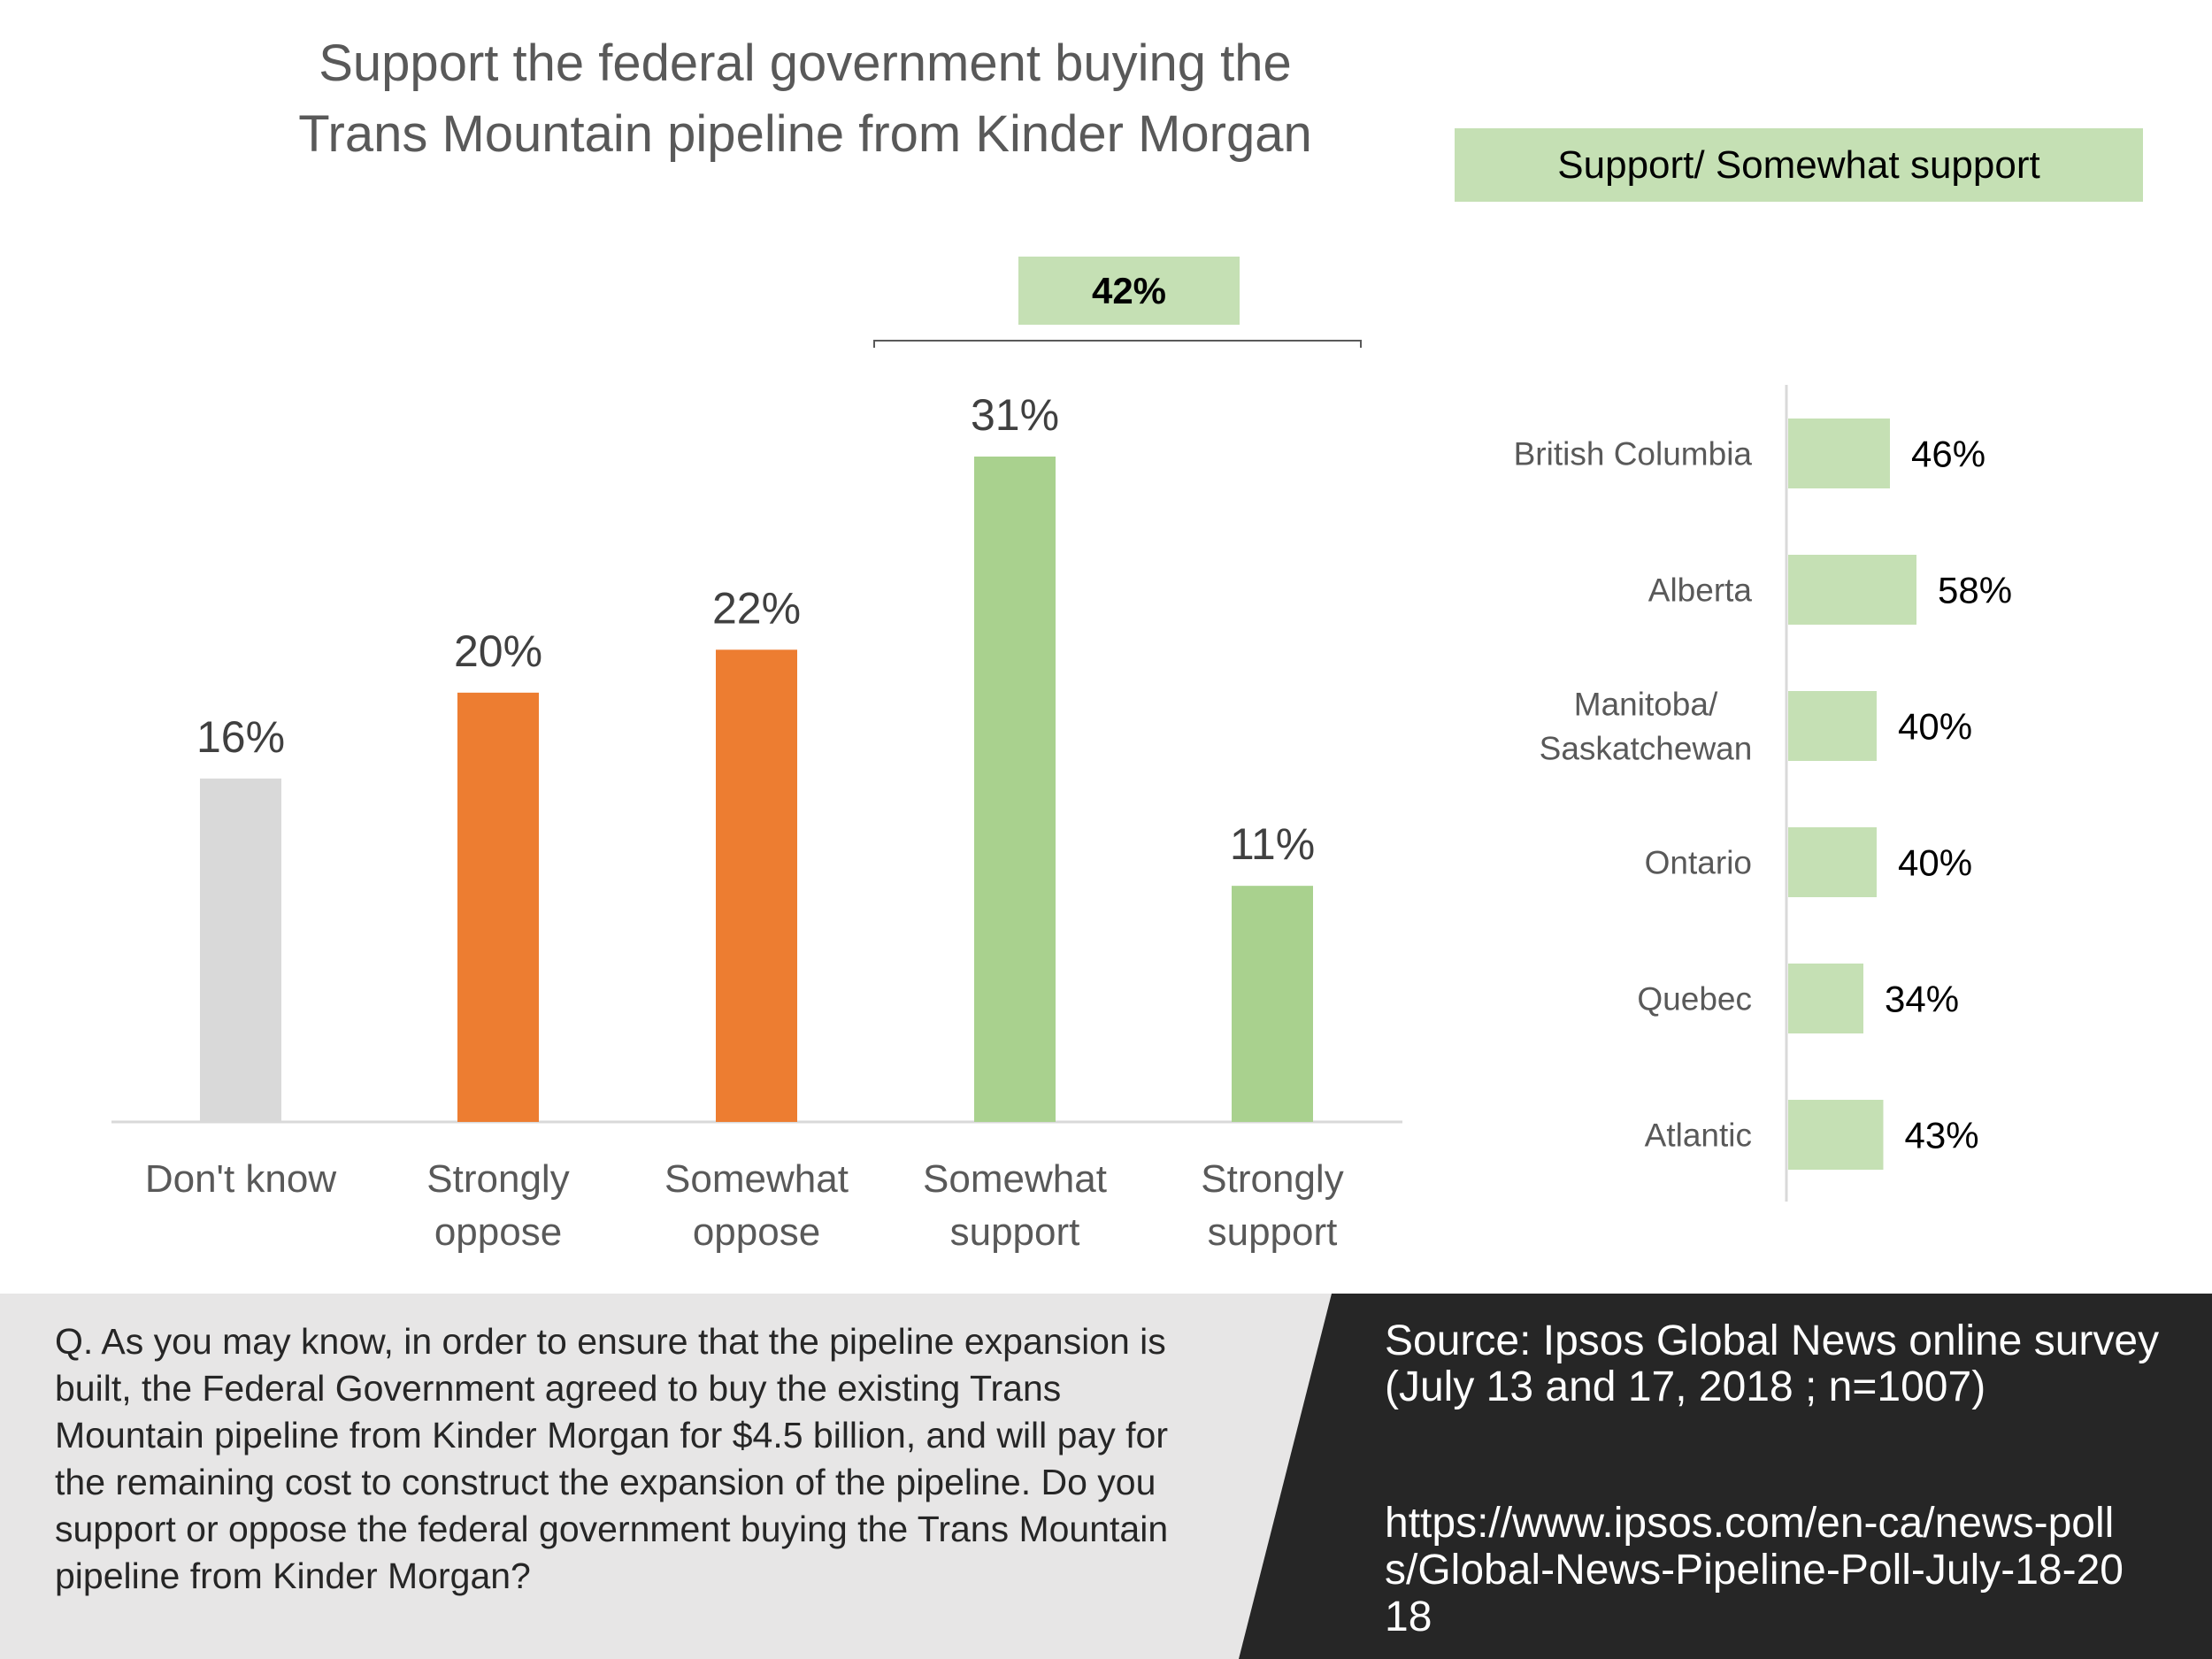 The width and height of the screenshot is (2212, 1659). Describe the element at coordinates (241, 1179) in the screenshot. I see `main-category-label: Don't know` at that location.